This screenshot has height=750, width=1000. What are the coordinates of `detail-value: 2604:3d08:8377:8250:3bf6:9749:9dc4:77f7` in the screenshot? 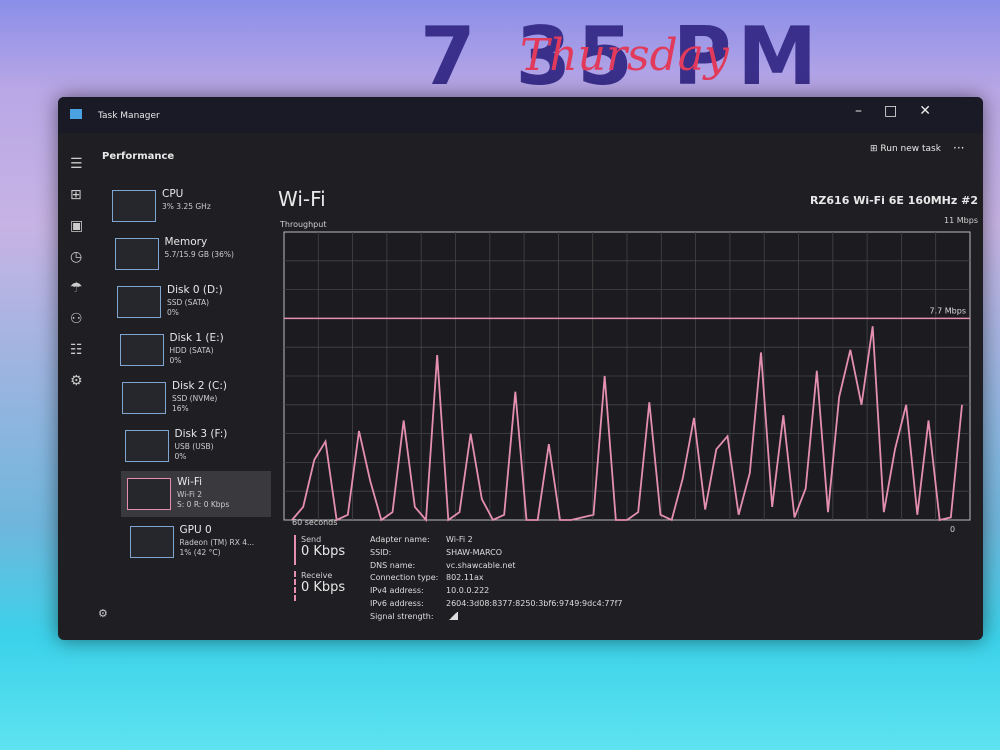 It's located at (534, 603).